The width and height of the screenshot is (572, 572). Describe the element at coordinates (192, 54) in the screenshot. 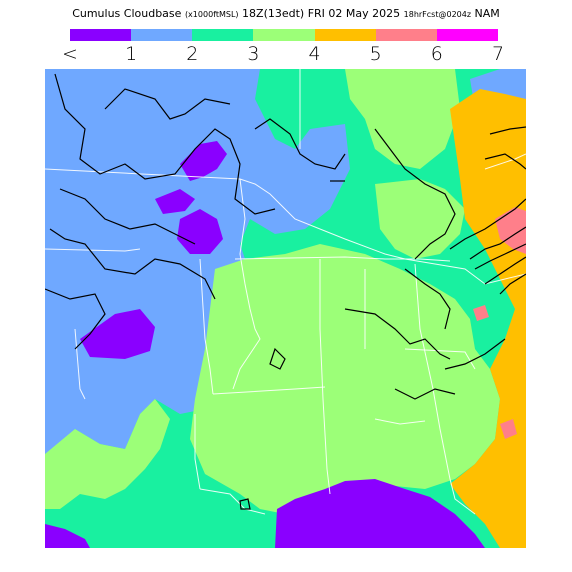

I see `legend-label-2: 2` at that location.